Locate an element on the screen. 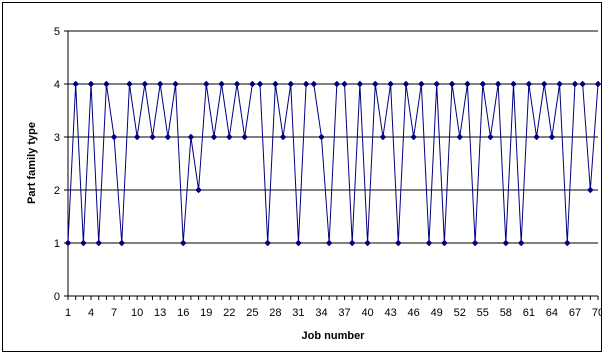 This screenshot has width=606, height=356. y-tick-label: 0 is located at coordinates (57, 297).